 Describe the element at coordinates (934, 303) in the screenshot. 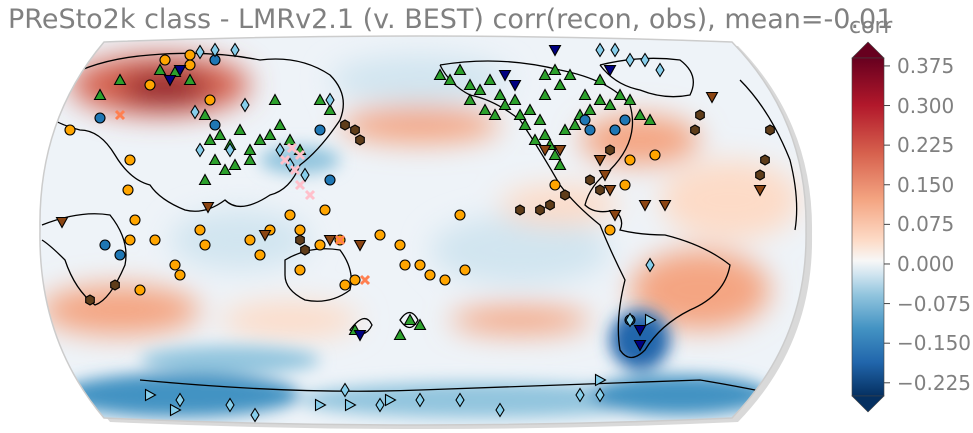

I see `colorbar-tick-label: −0.075` at that location.